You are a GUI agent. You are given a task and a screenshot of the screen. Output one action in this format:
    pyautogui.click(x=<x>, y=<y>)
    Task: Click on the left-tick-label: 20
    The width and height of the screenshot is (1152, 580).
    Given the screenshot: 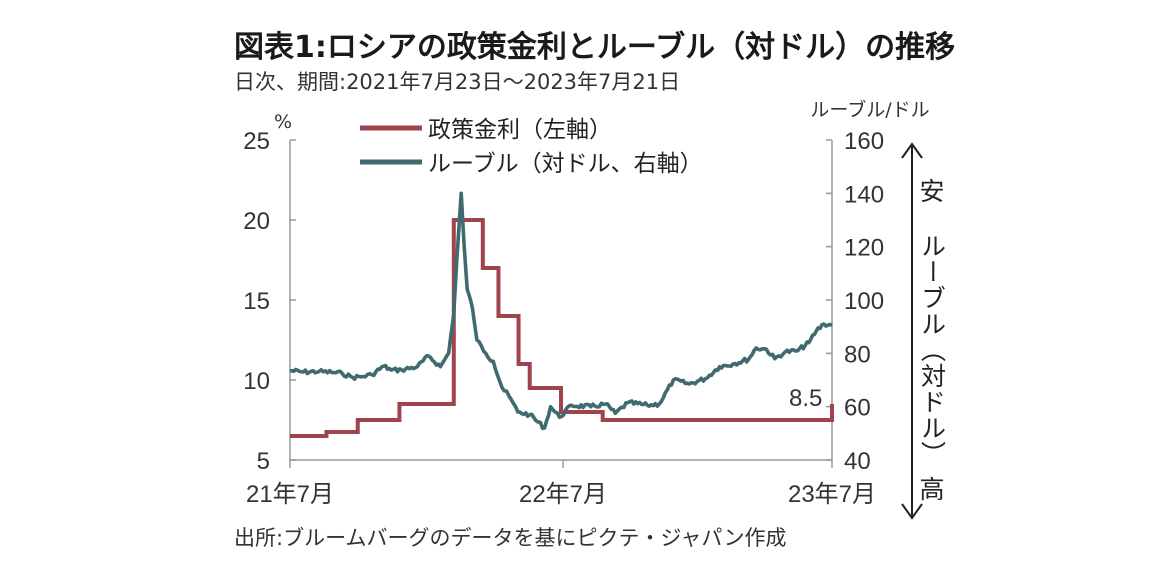 What is the action you would take?
    pyautogui.click(x=256, y=221)
    